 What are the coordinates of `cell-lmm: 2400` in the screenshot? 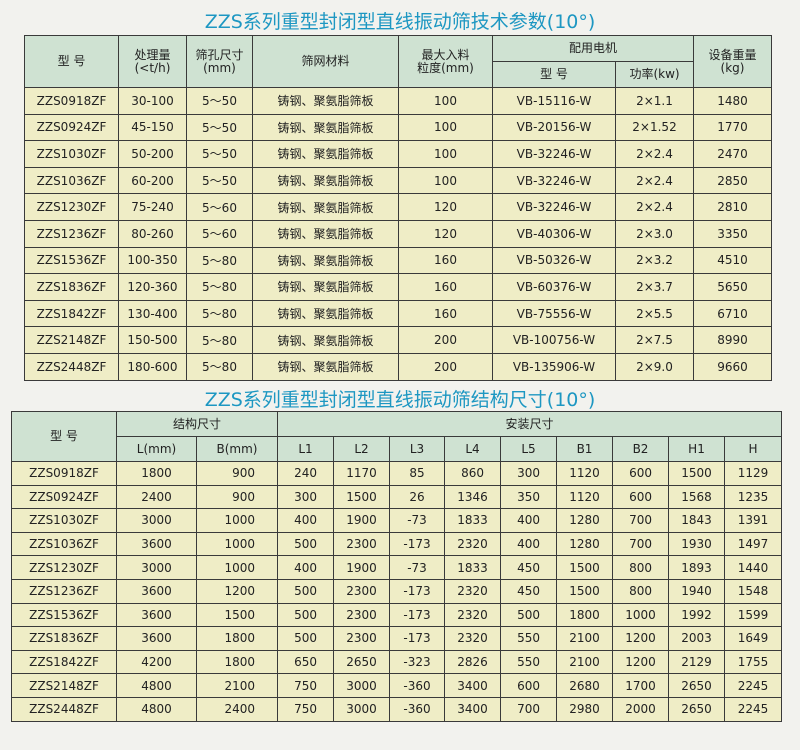 It's located at (156, 497).